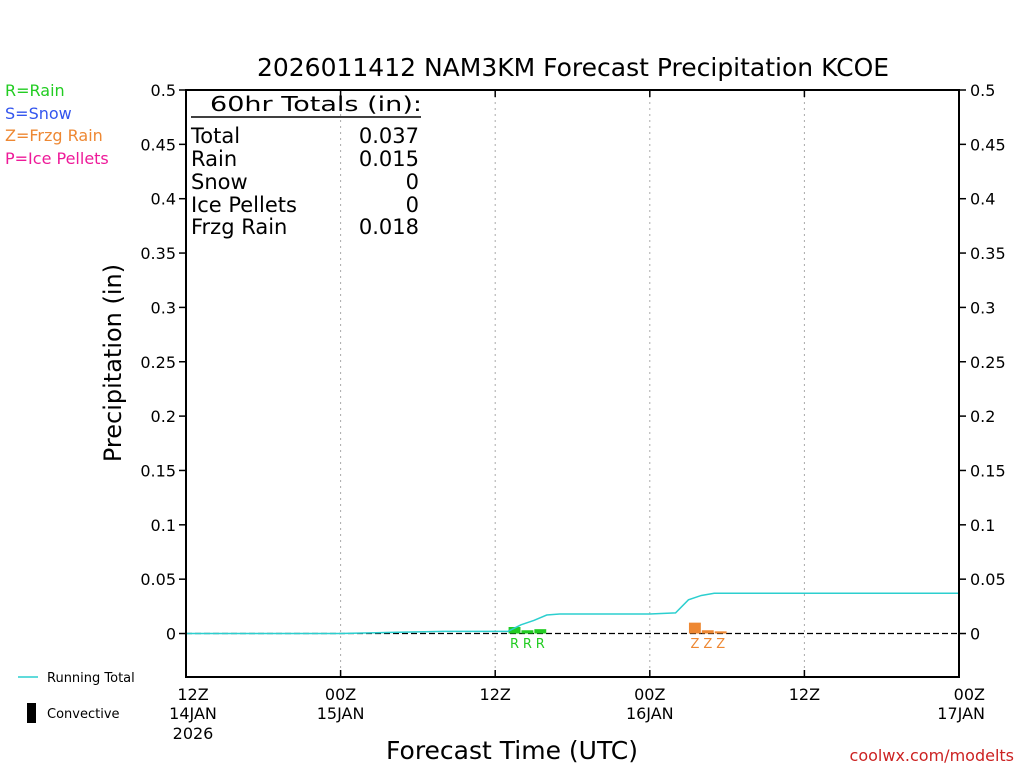 Image resolution: width=1024 pixels, height=768 pixels. Describe the element at coordinates (163, 307) in the screenshot. I see `y-tick-label-left-4: 0.3` at that location.